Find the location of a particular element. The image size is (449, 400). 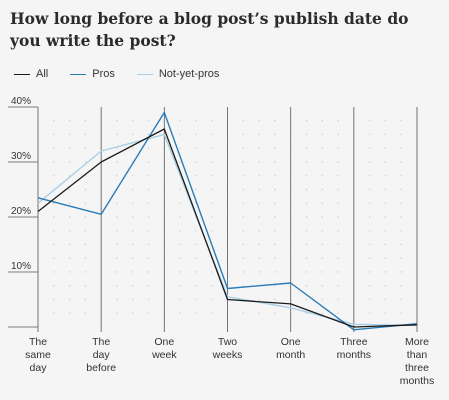

x-tick-label-line: months is located at coordinates (354, 355).